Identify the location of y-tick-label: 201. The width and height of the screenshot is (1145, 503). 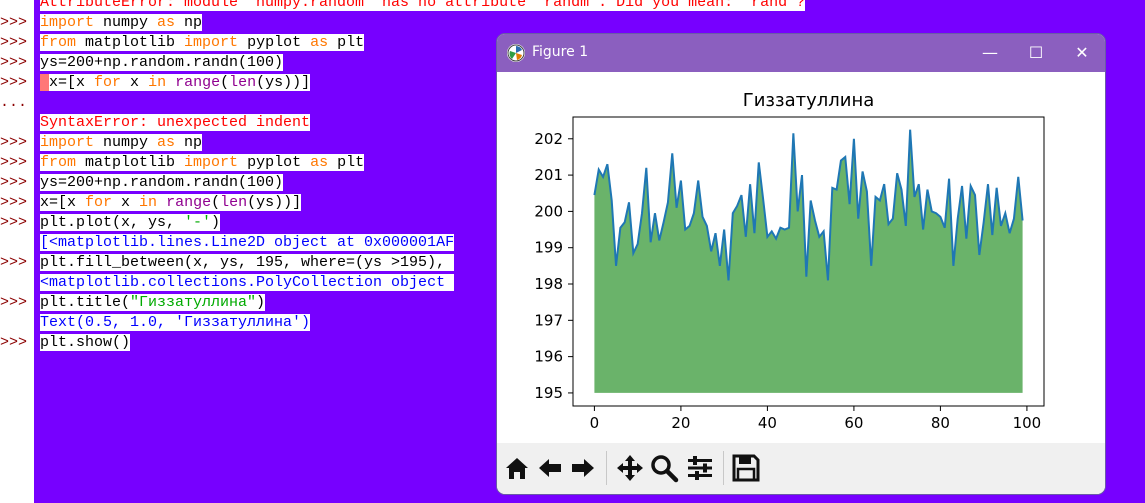
(548, 175).